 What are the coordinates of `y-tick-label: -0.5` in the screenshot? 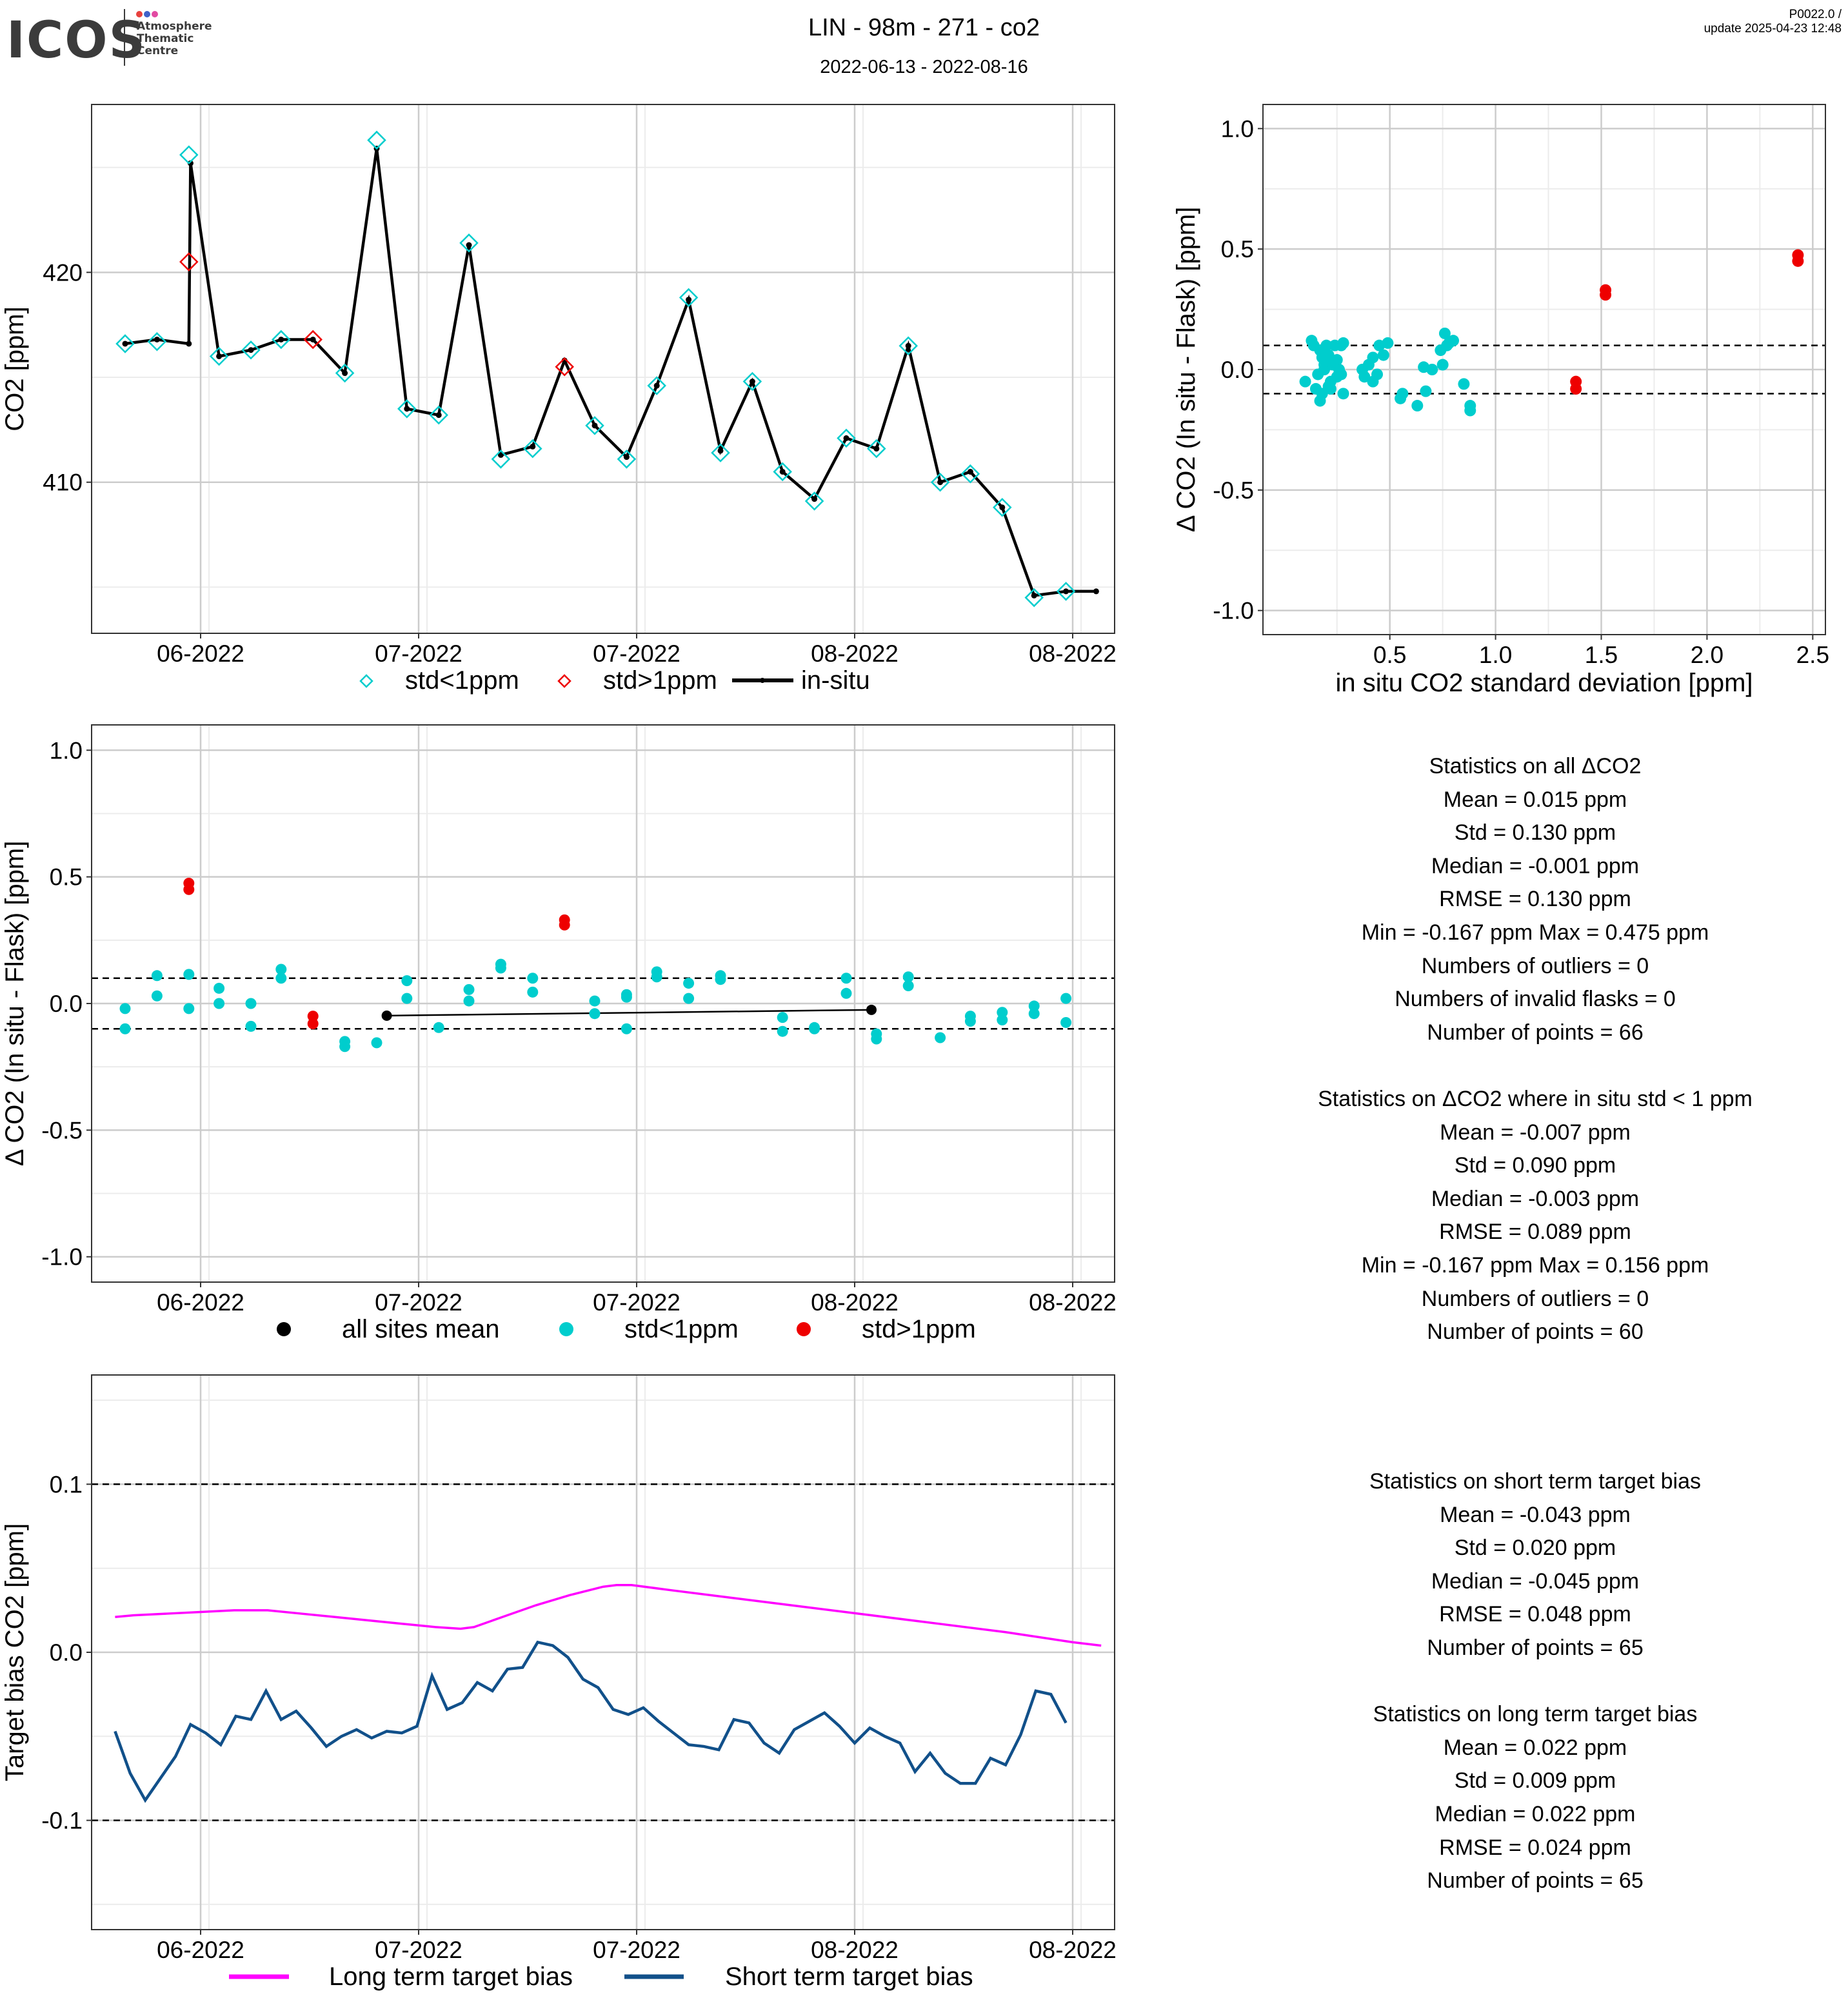 It's located at (1233, 491).